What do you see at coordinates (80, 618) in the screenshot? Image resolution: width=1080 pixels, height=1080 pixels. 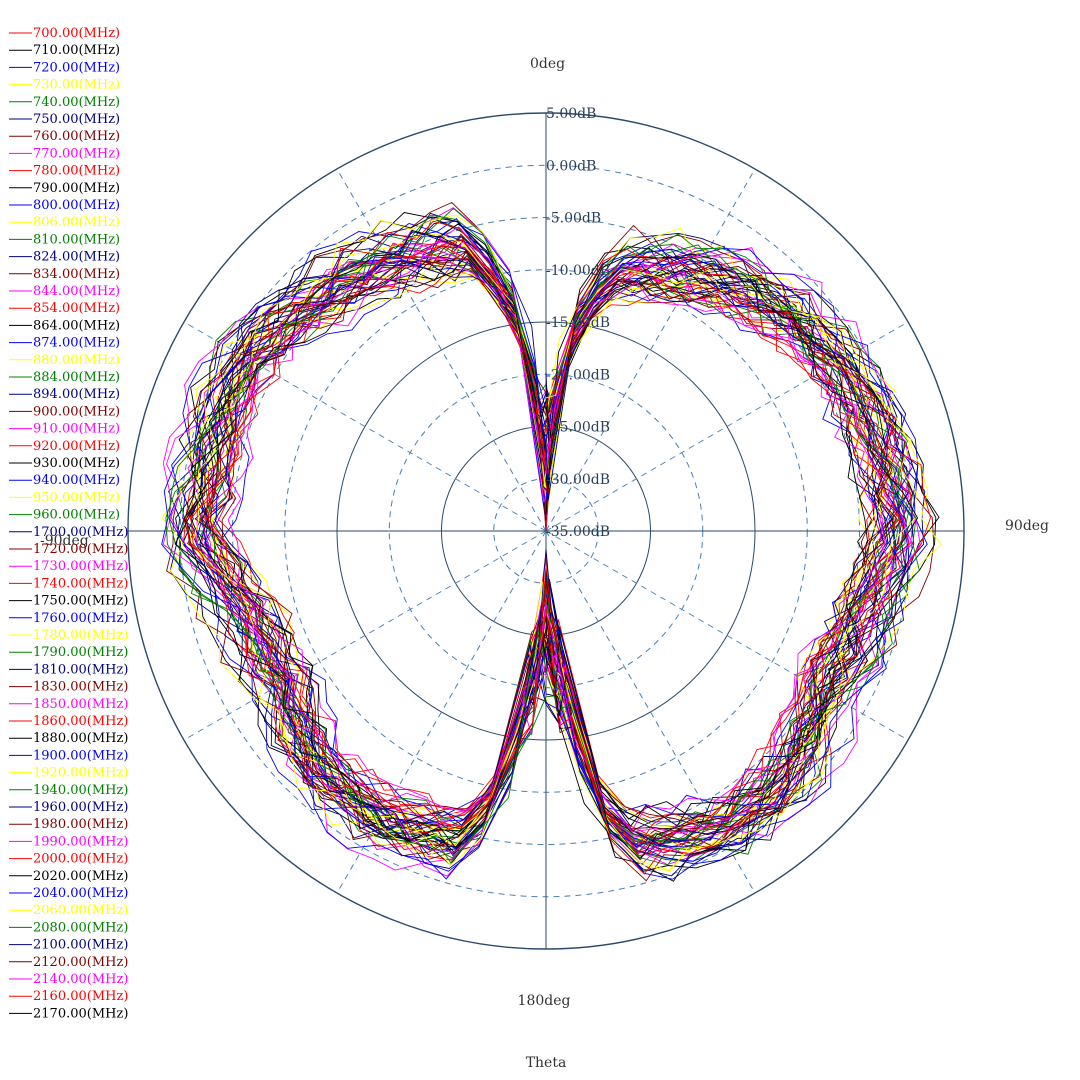 I see `legend-label: 1760.00(MHz)` at bounding box center [80, 618].